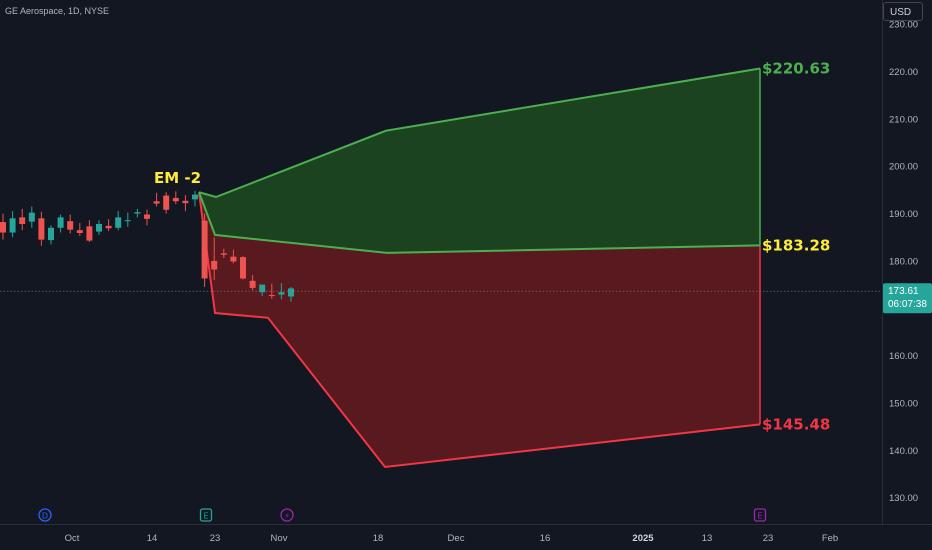  I want to click on price-tick-label: 130.00, so click(903, 498).